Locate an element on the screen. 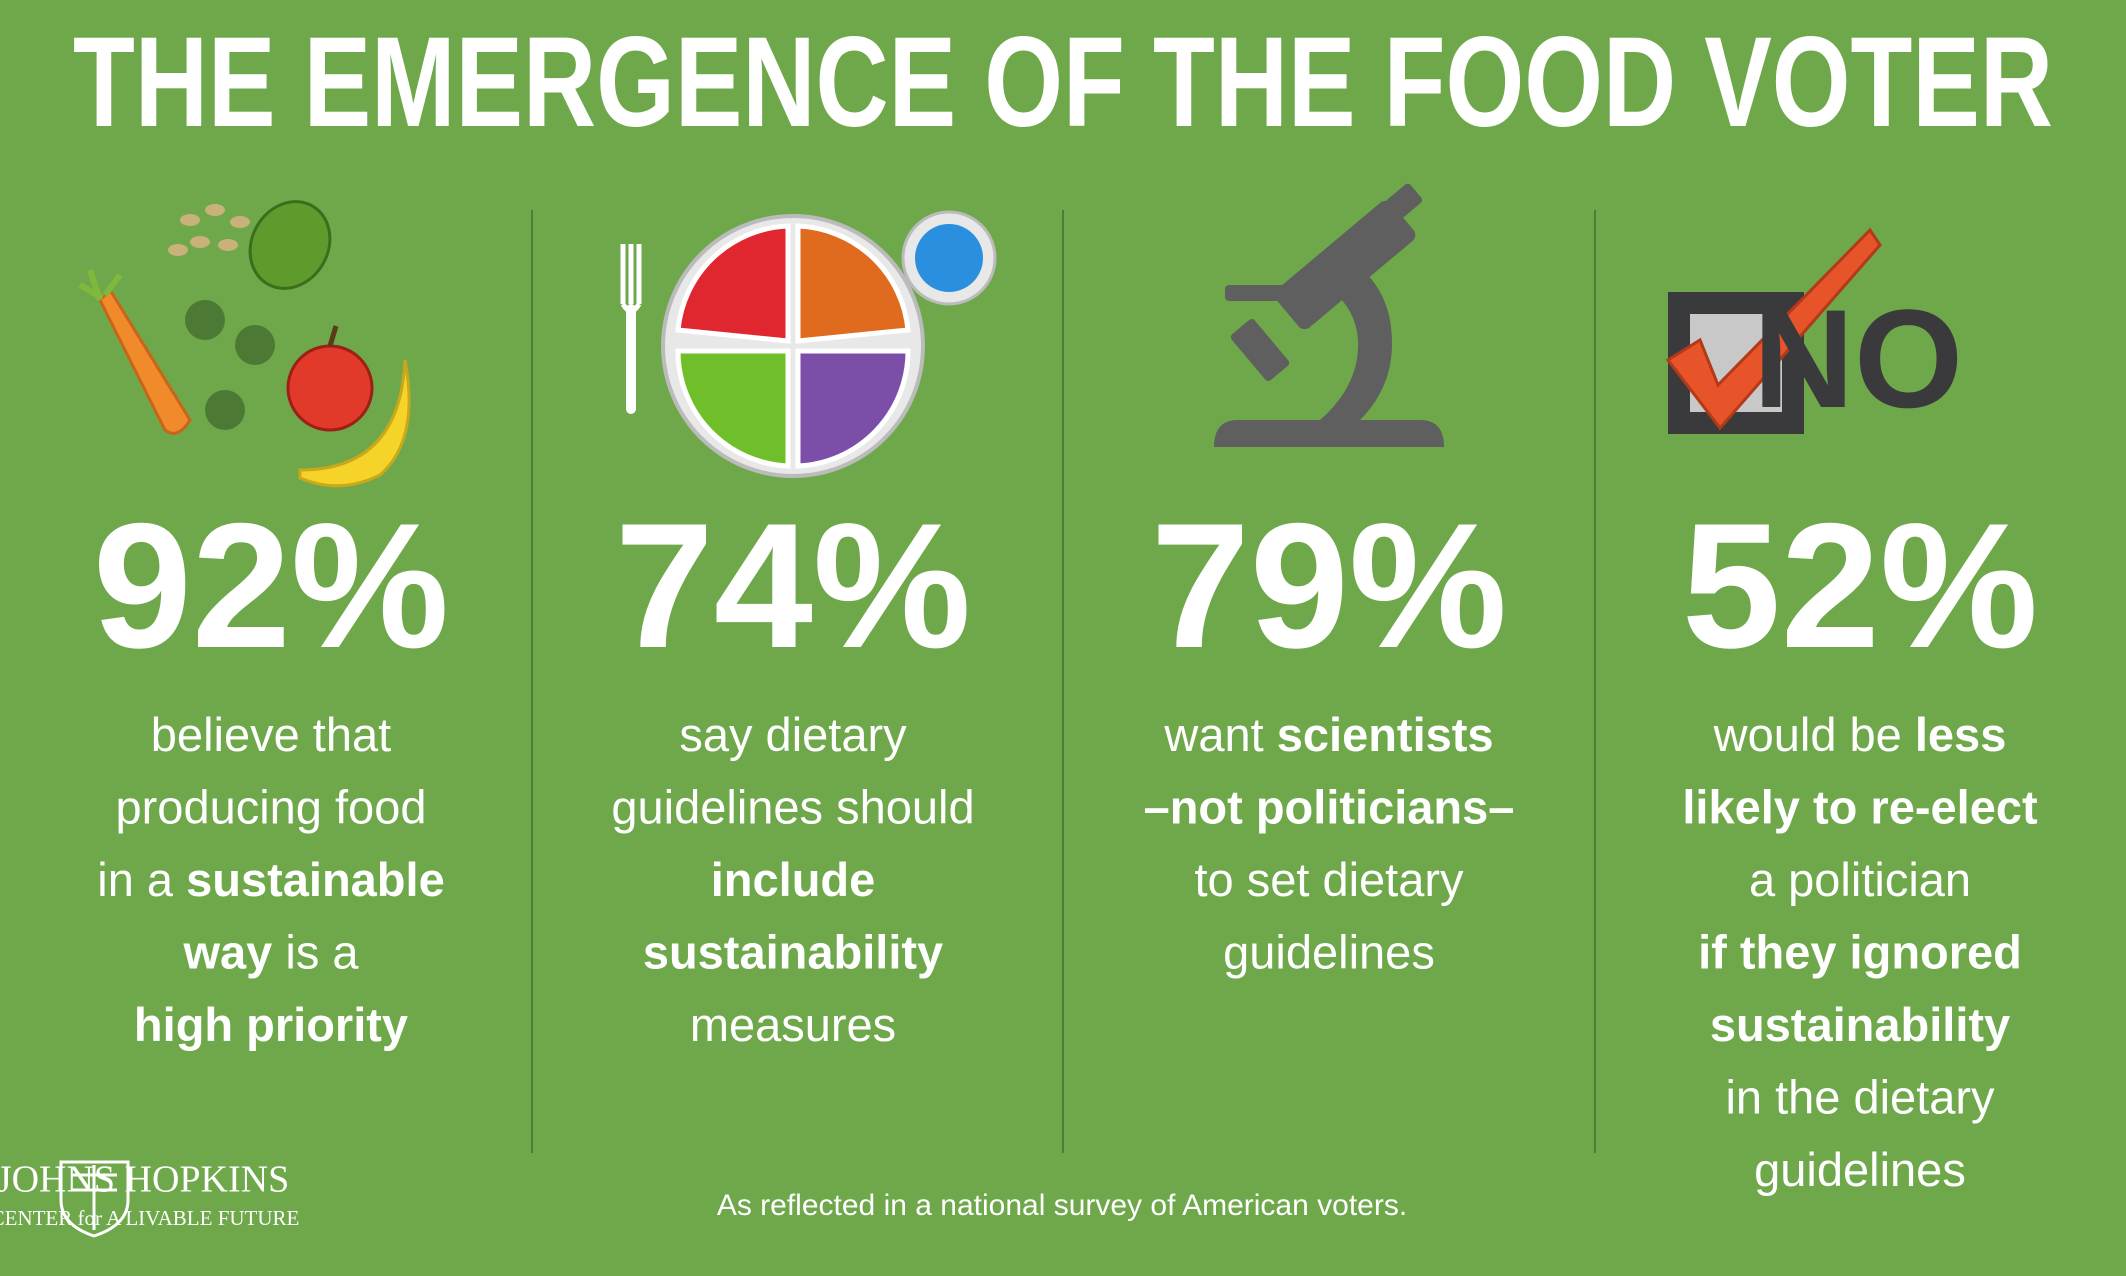 The height and width of the screenshot is (1276, 2126). description-line: say dietary is located at coordinates (793, 734).